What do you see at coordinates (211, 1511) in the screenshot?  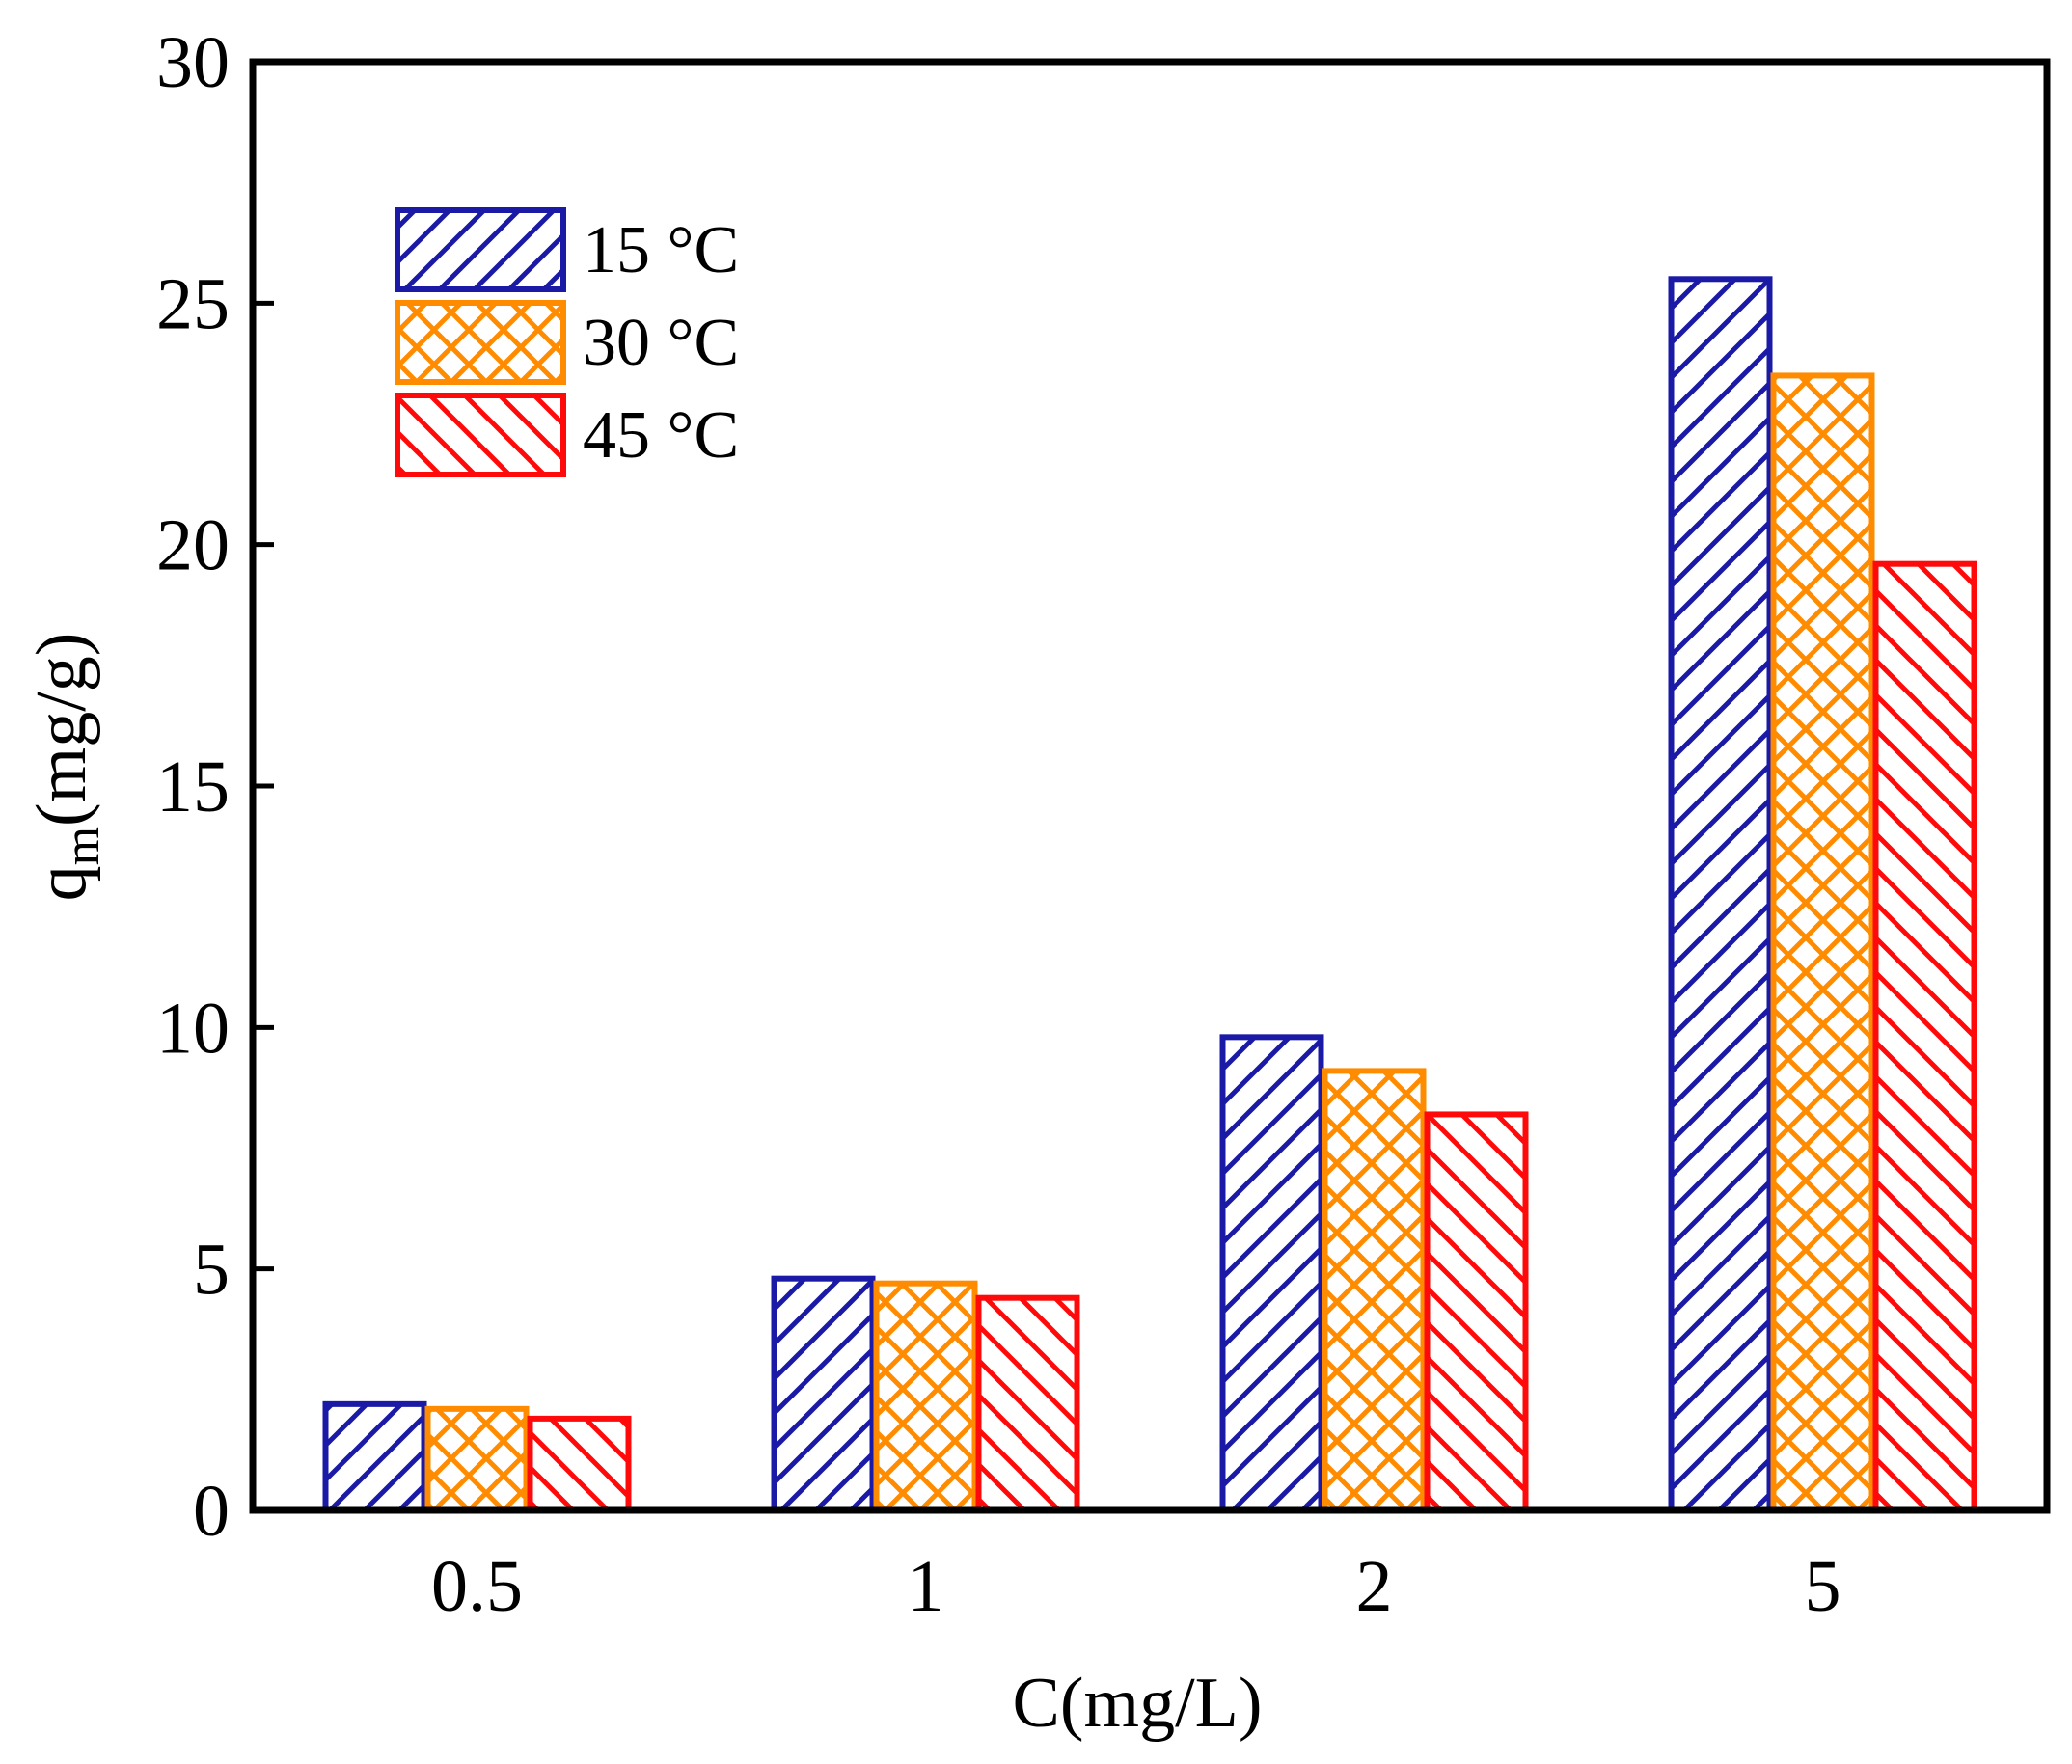 I see `y-tick-label: 0` at bounding box center [211, 1511].